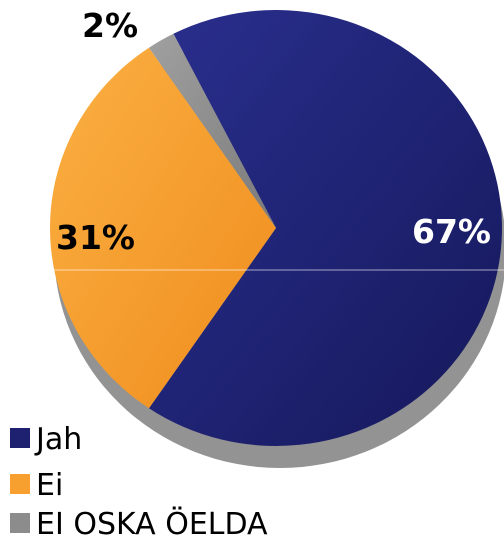 Image resolution: width=504 pixels, height=538 pixels. I want to click on slice-ei-oska-oelda, so click(212, 131).